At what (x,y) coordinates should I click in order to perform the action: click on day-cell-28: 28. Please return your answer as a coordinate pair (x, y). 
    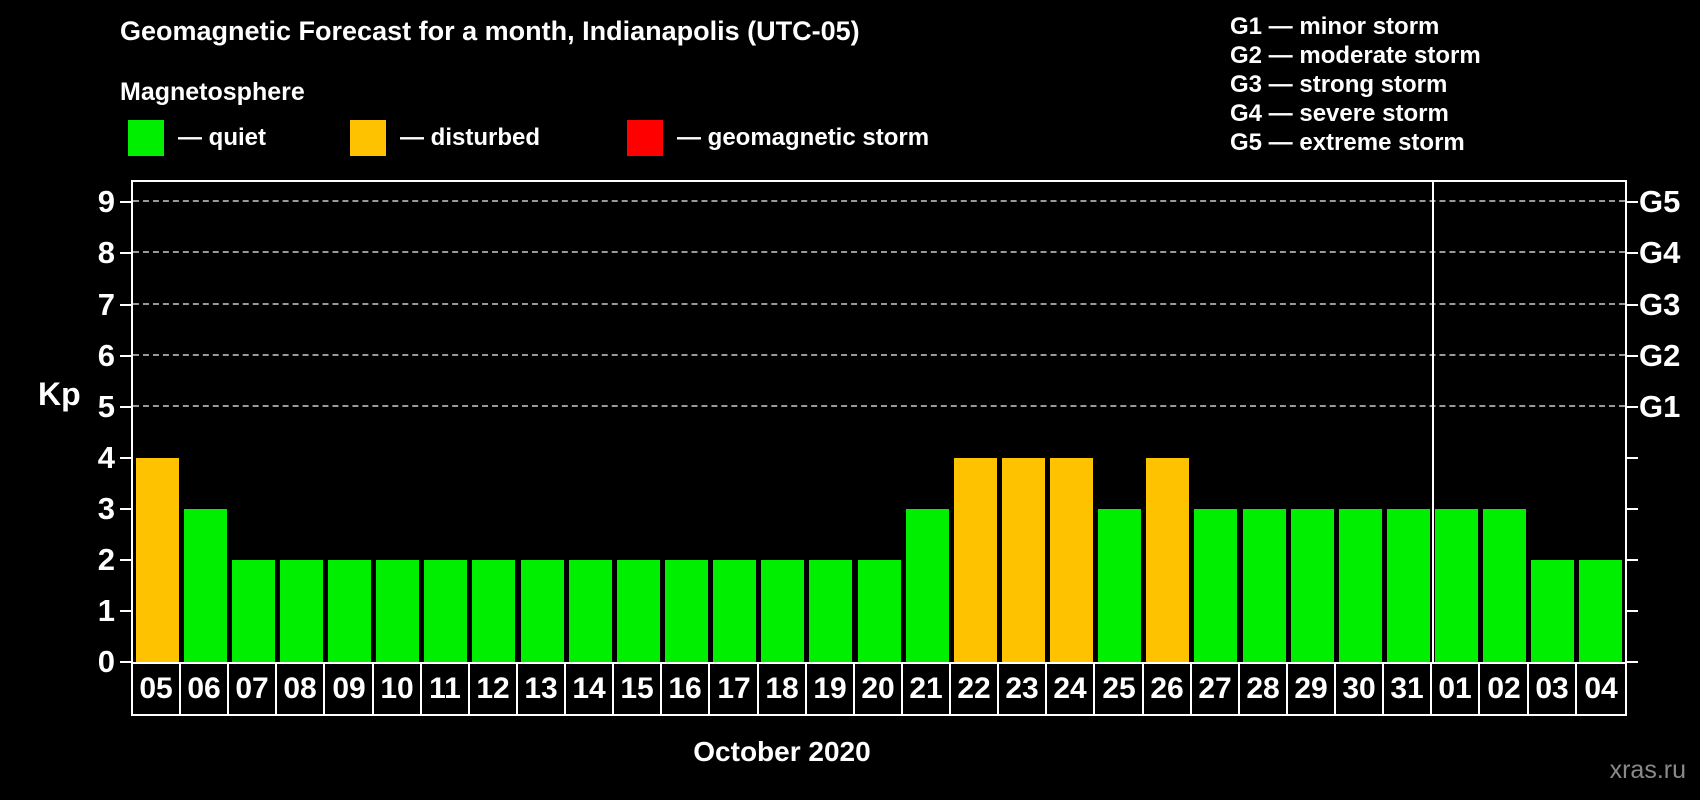
    Looking at the image, I should click on (1264, 689).